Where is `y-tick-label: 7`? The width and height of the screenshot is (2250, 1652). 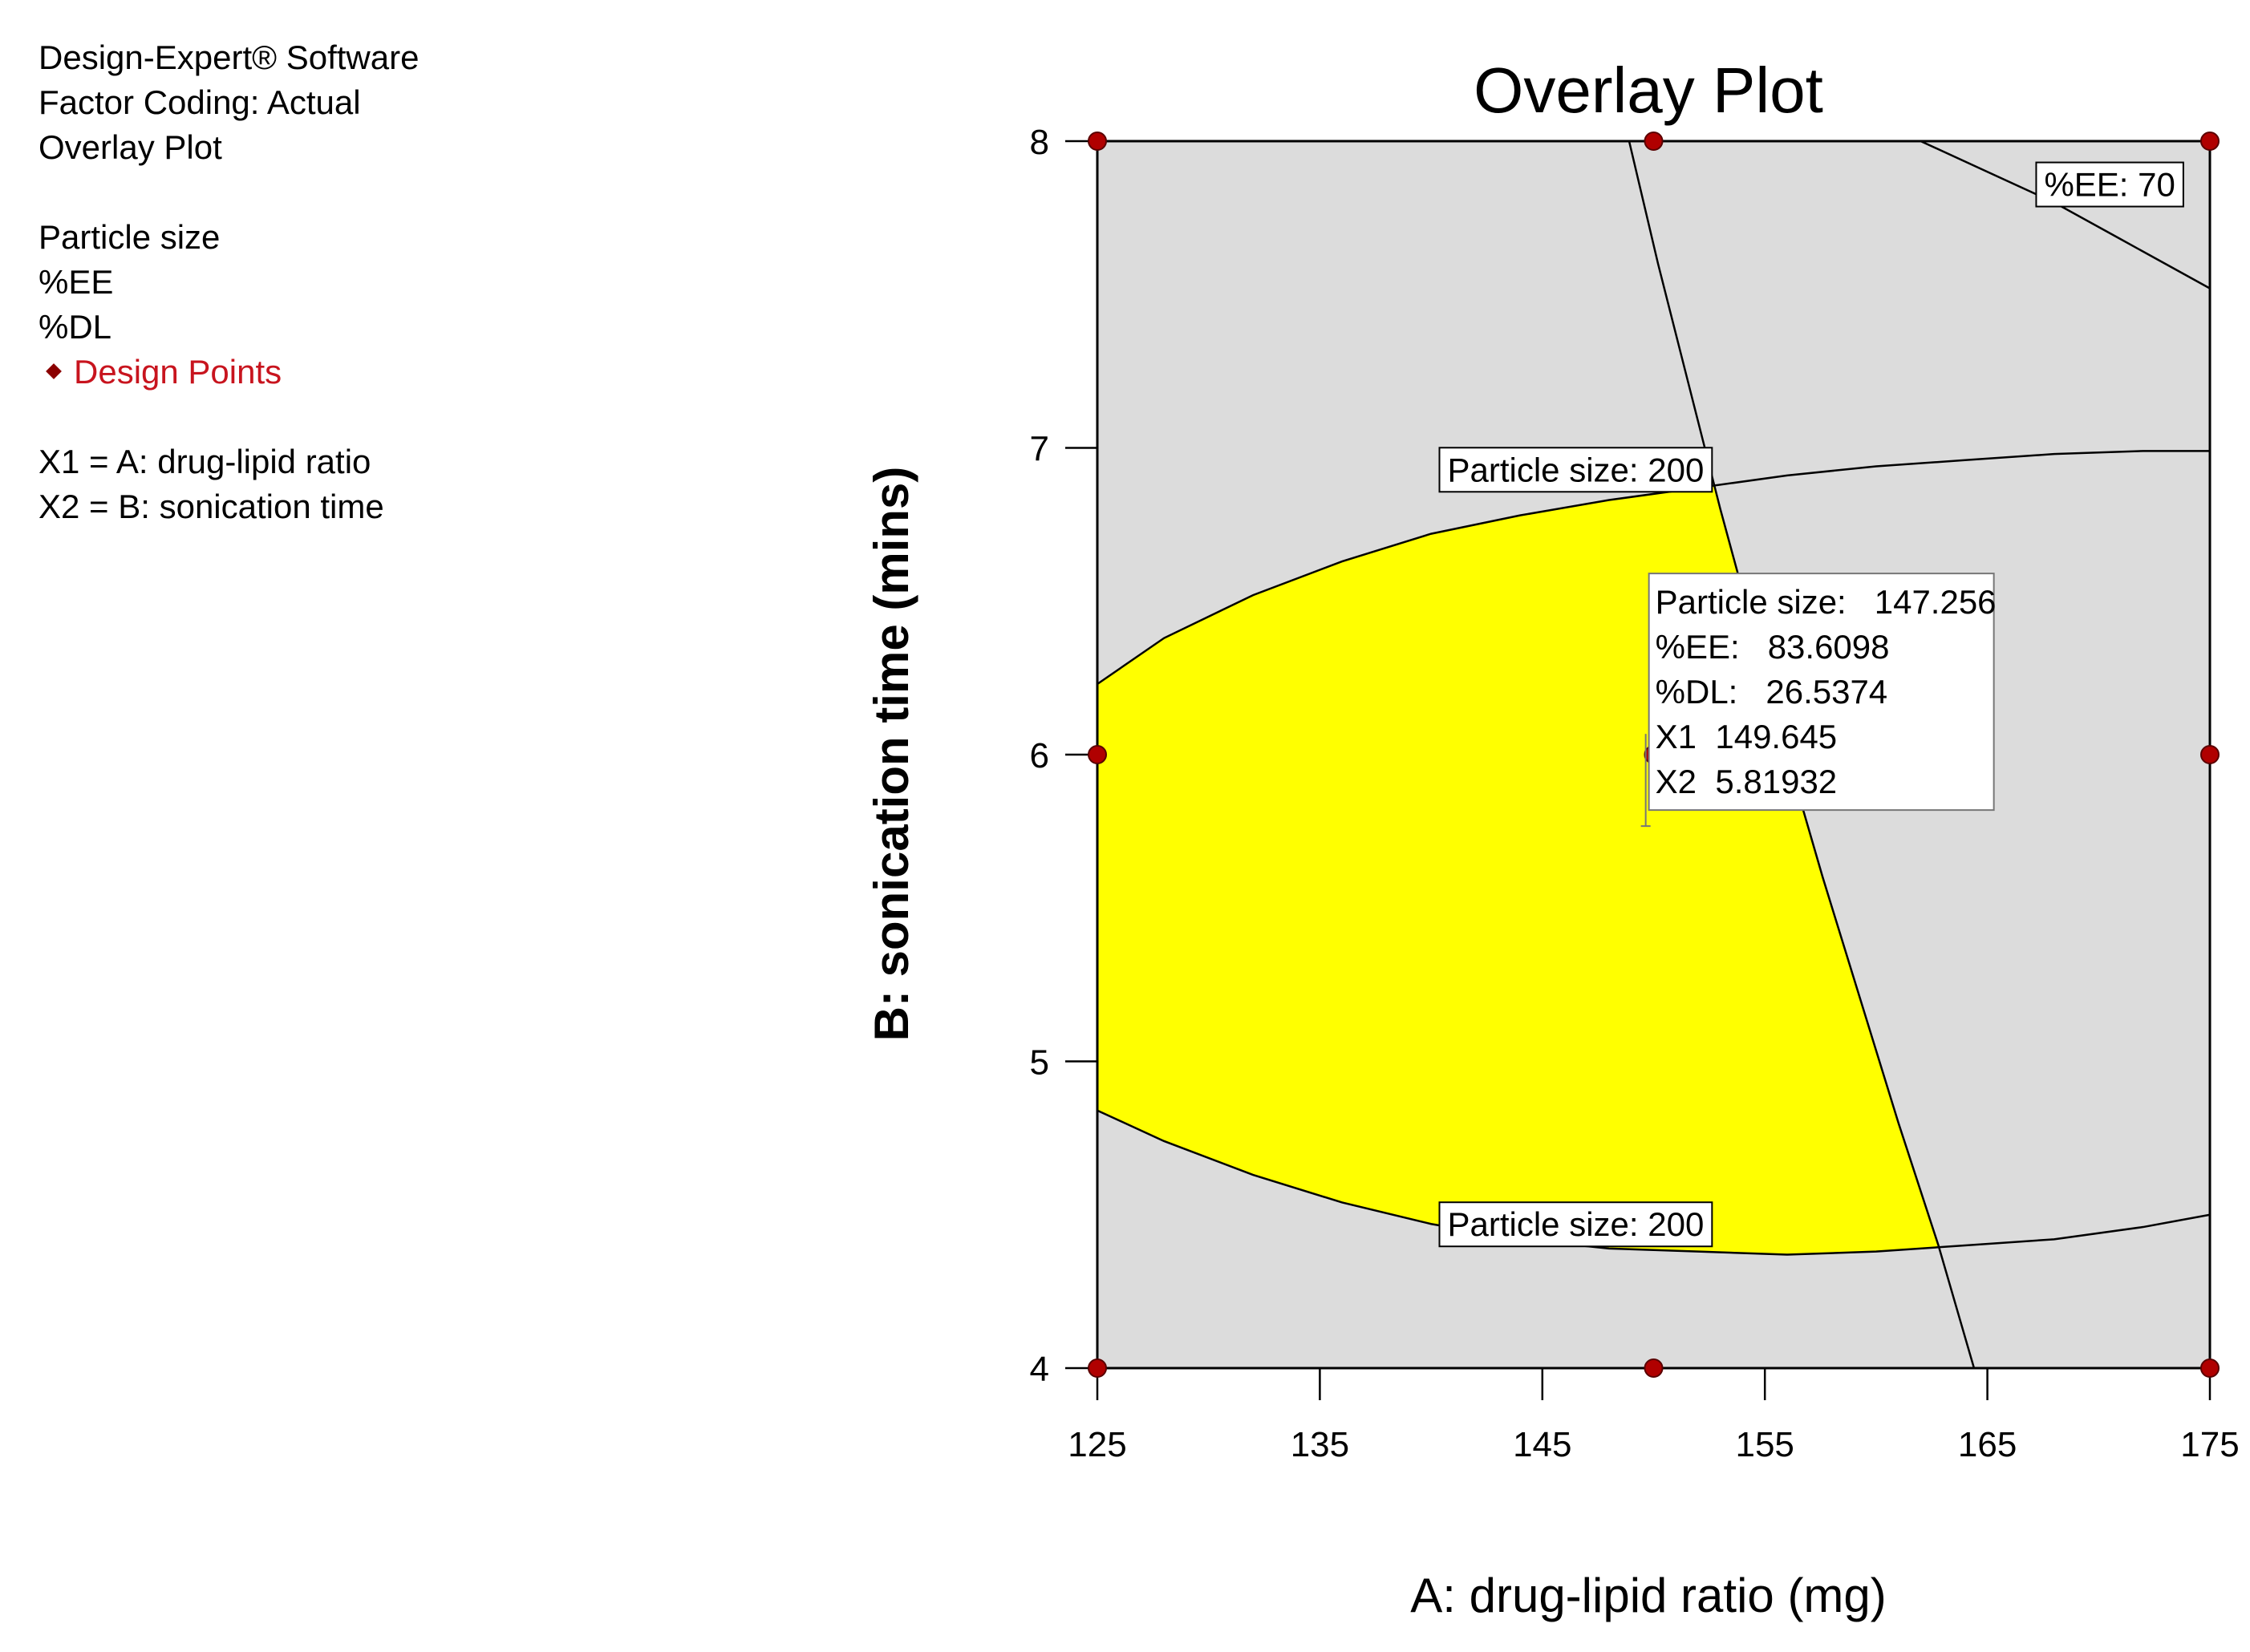
y-tick-label: 7 is located at coordinates (1039, 449).